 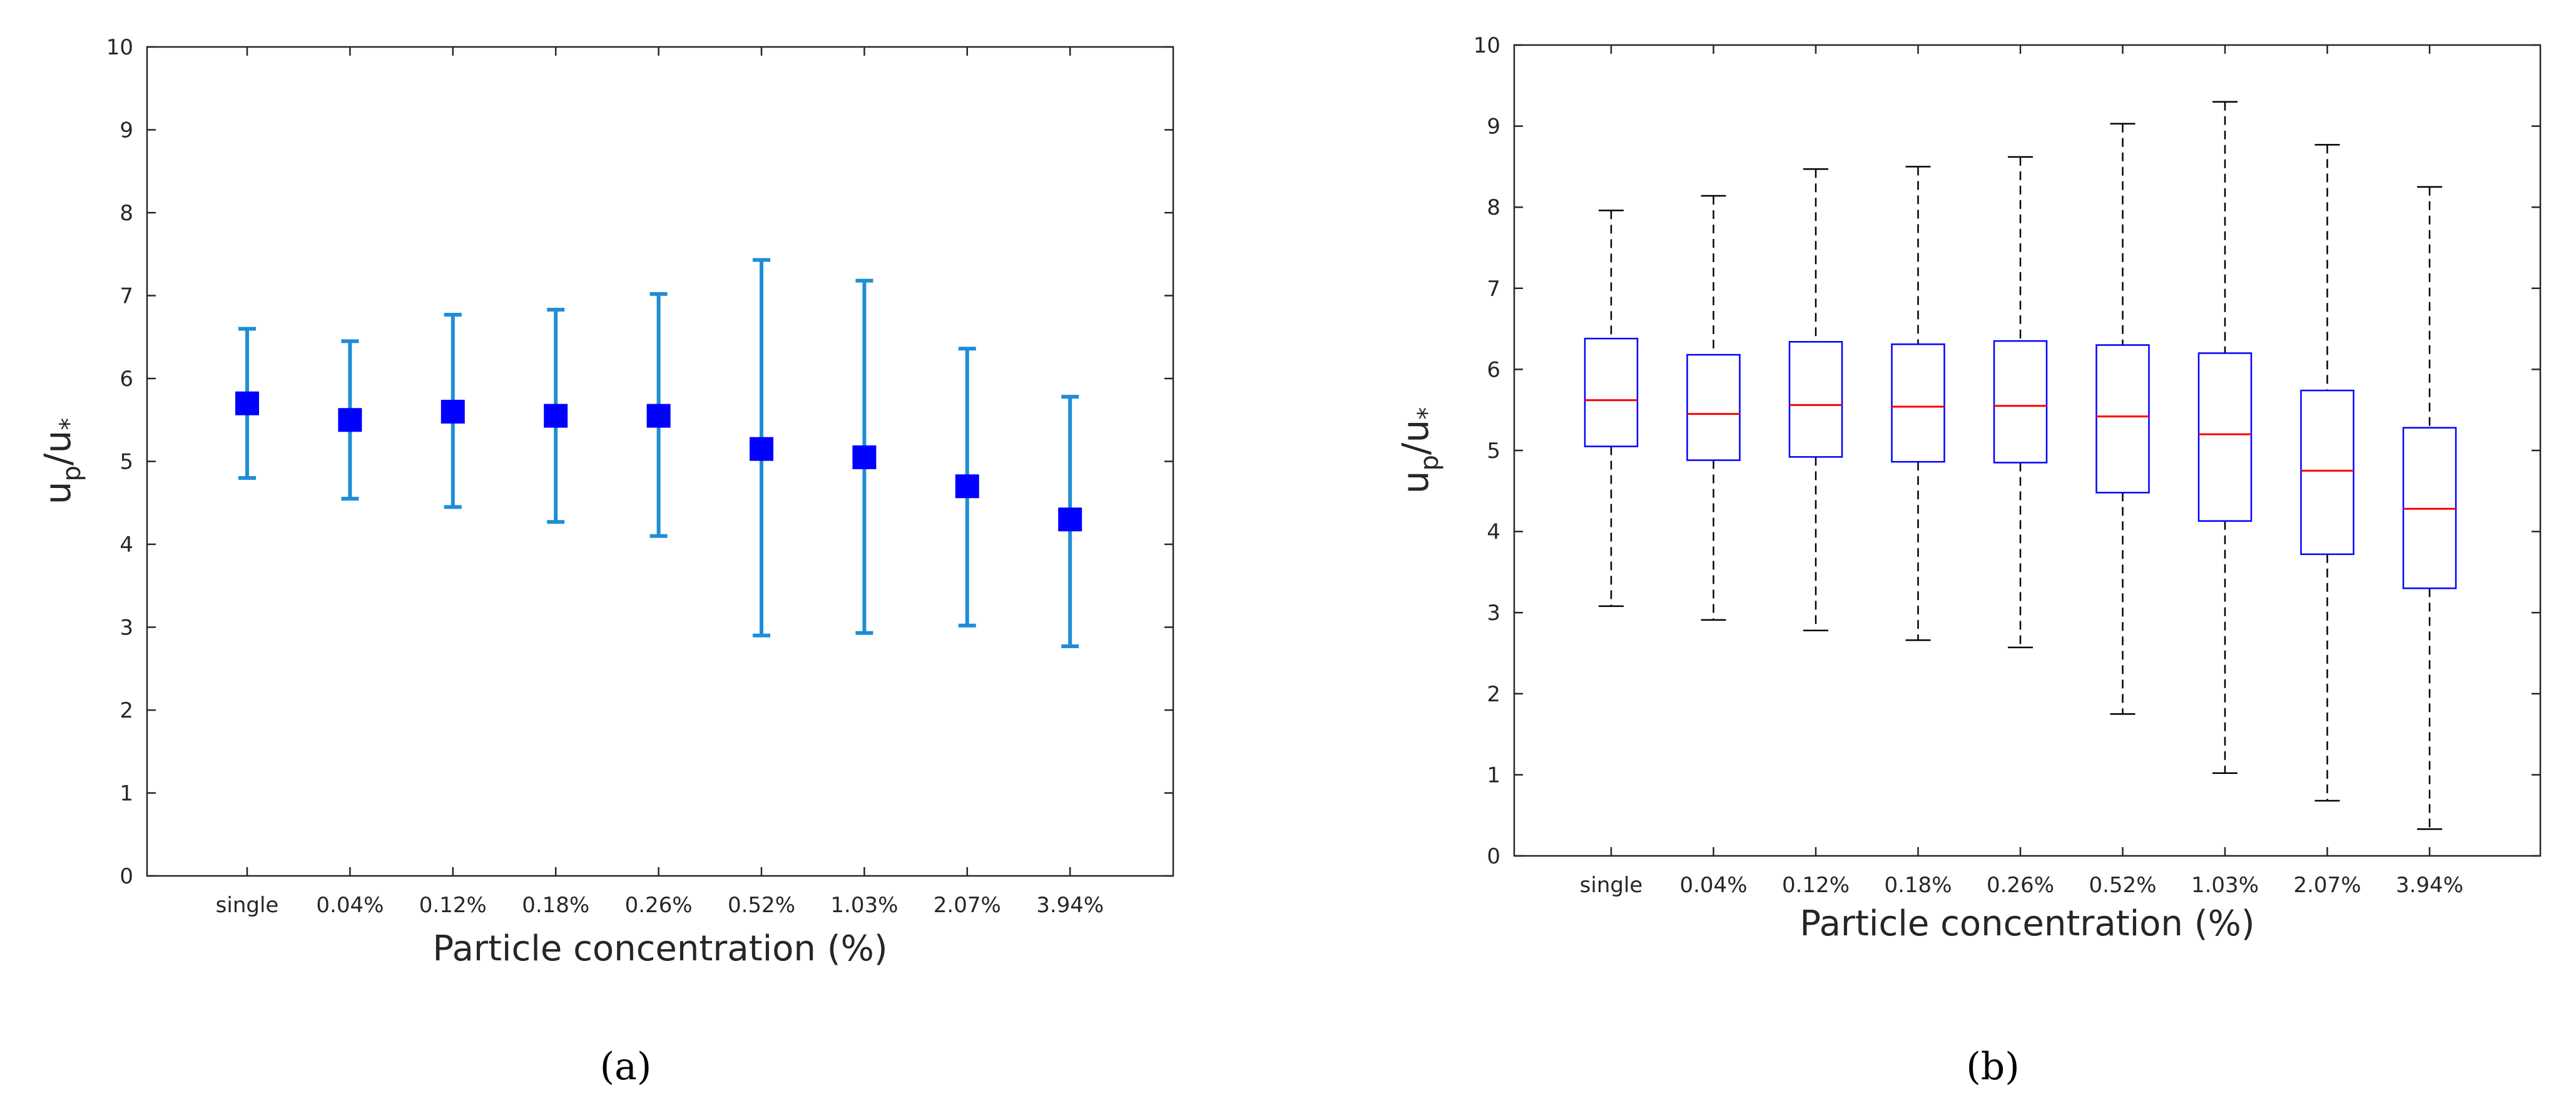 I want to click on panel-b-x-axis-title: Particle concentration (%), so click(x=2027, y=923).